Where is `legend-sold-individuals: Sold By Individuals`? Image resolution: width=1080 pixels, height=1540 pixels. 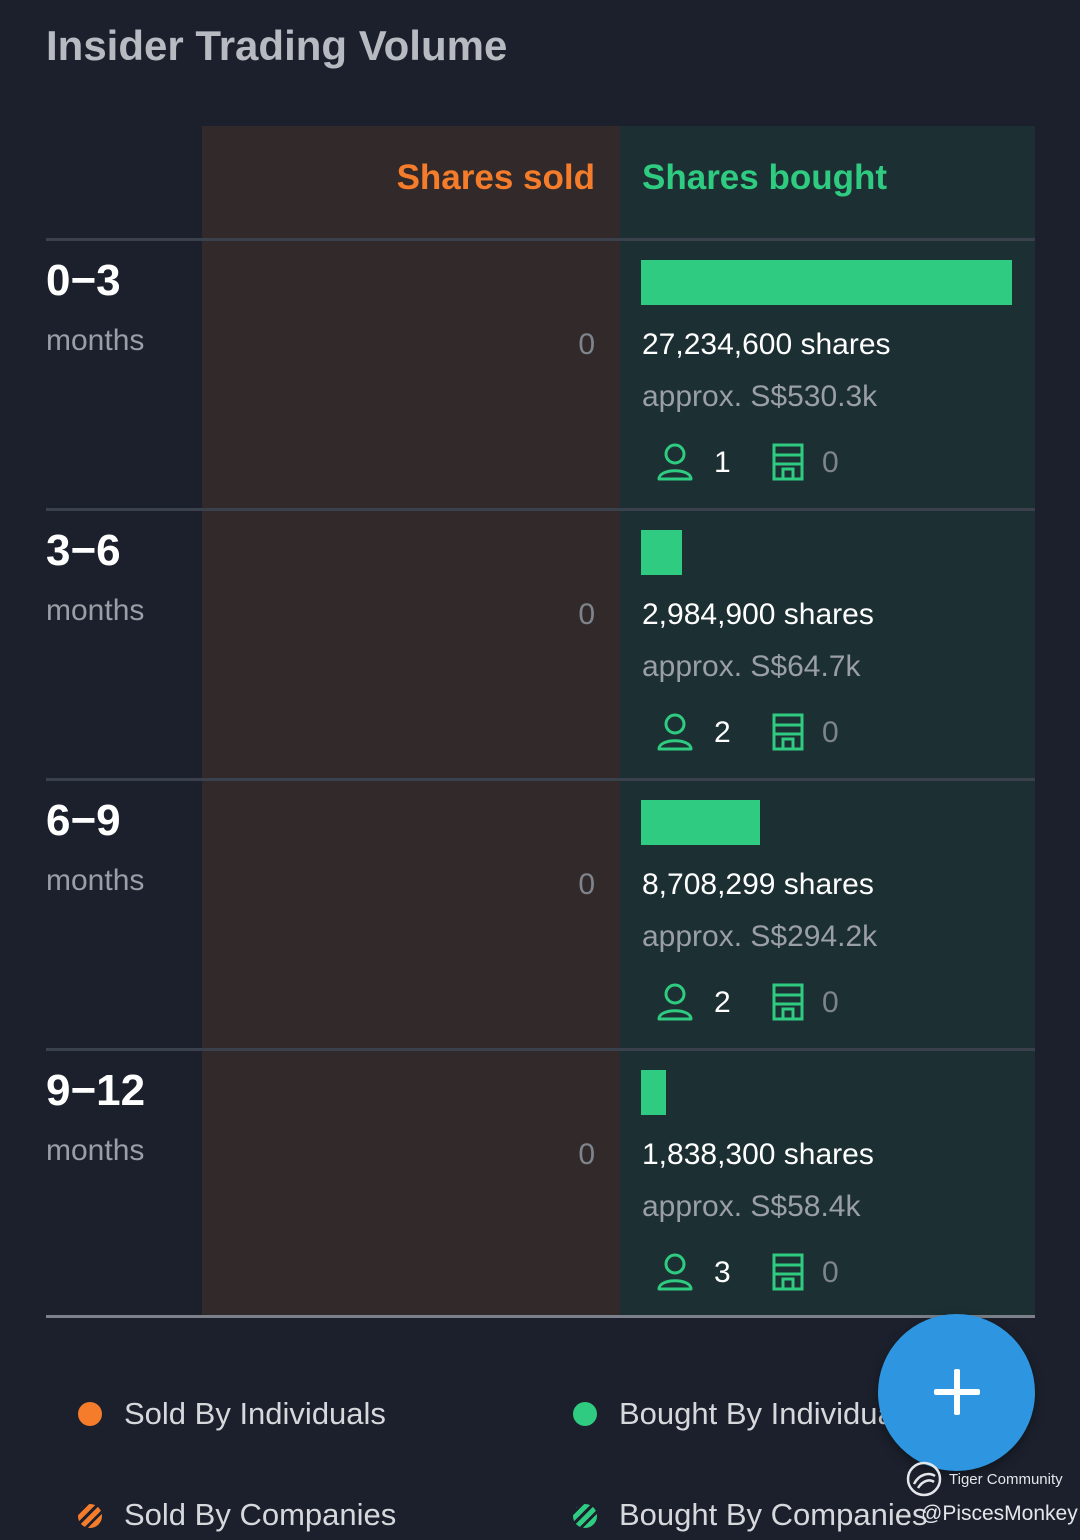 legend-sold-individuals: Sold By Individuals is located at coordinates (255, 1413).